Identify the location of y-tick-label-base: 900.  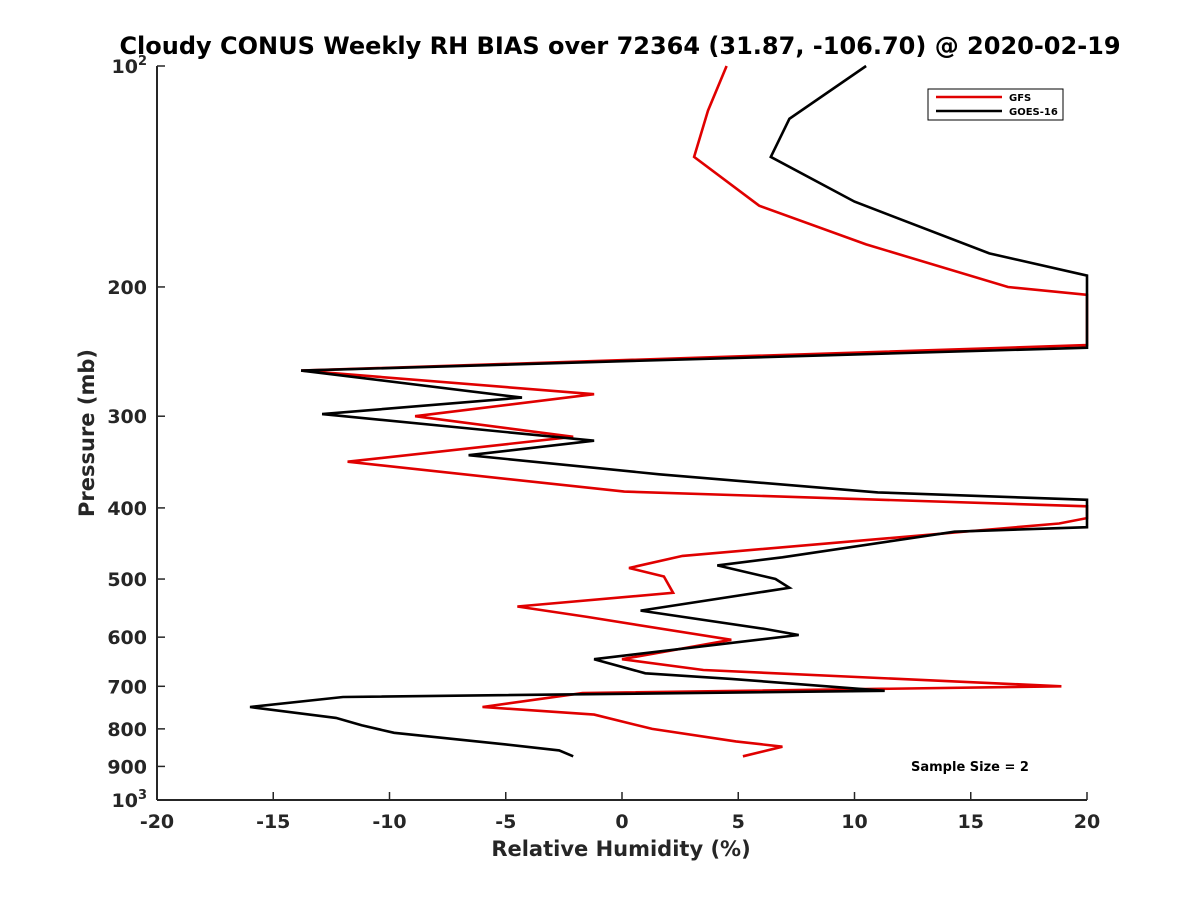
(127, 767).